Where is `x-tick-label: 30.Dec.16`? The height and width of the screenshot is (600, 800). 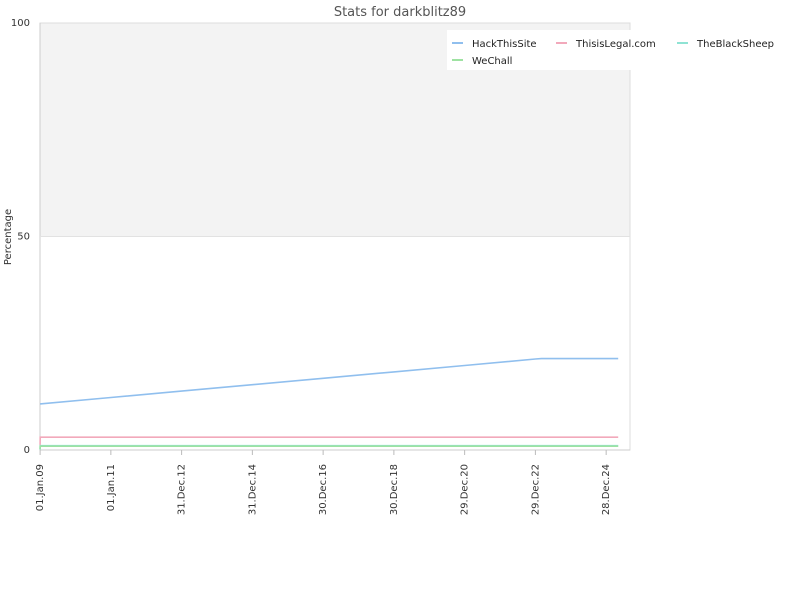
x-tick-label: 30.Dec.16 is located at coordinates (323, 489).